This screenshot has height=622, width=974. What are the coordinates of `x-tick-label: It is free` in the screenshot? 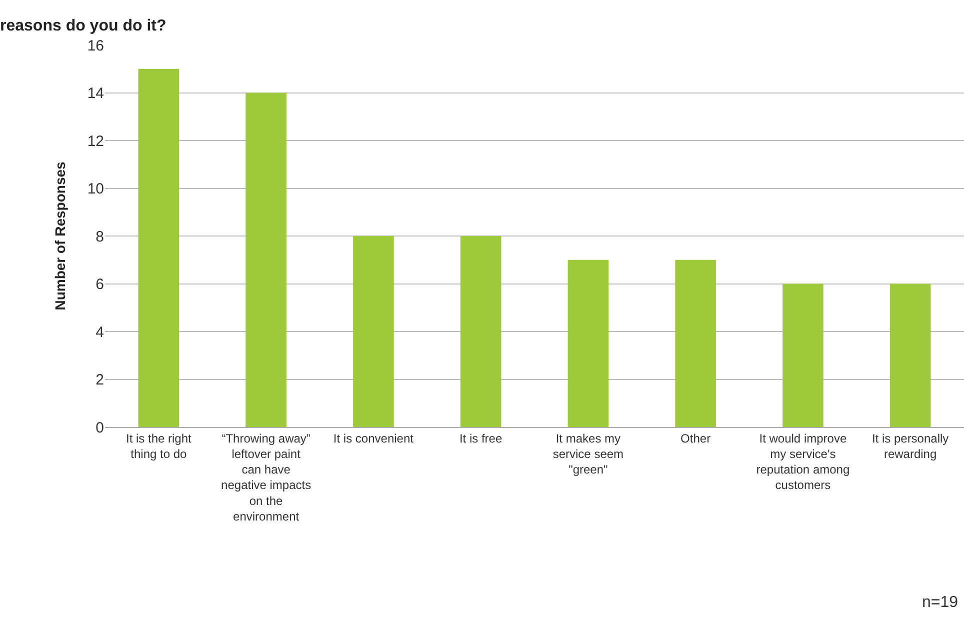 It's located at (480, 438).